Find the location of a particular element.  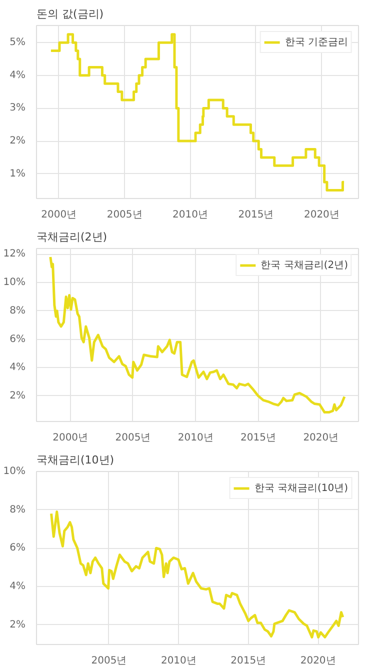

legend-label: 한국 국채금리(2년) is located at coordinates (304, 265).